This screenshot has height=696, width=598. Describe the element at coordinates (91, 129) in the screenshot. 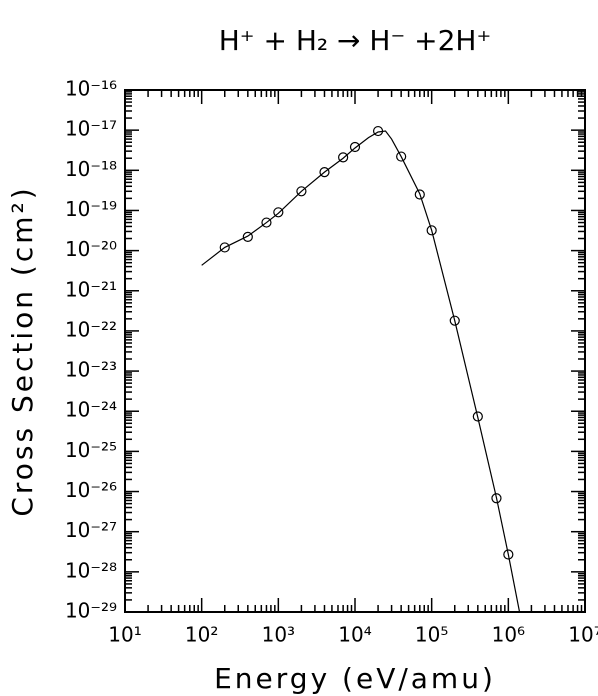

I see `y-tick-label: 10⁻¹⁷` at that location.